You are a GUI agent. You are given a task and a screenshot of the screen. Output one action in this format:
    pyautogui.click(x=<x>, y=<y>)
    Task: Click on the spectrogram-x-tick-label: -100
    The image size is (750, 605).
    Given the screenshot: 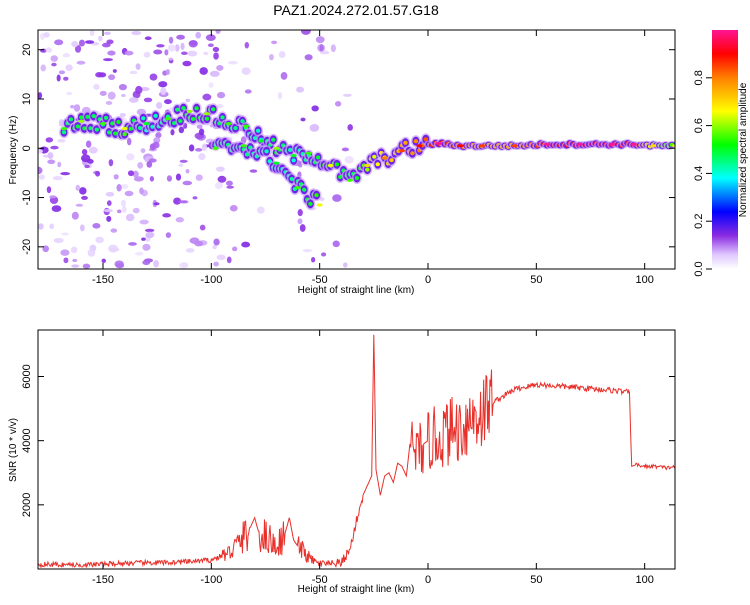 What is the action you would take?
    pyautogui.click(x=211, y=280)
    